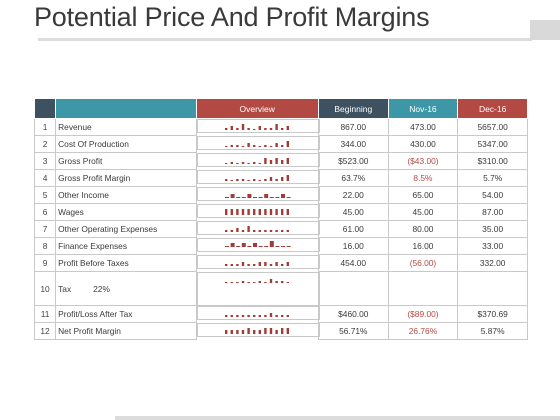 This screenshot has width=560, height=420. What do you see at coordinates (353, 331) in the screenshot?
I see `beginning-value: 56.71%` at bounding box center [353, 331].